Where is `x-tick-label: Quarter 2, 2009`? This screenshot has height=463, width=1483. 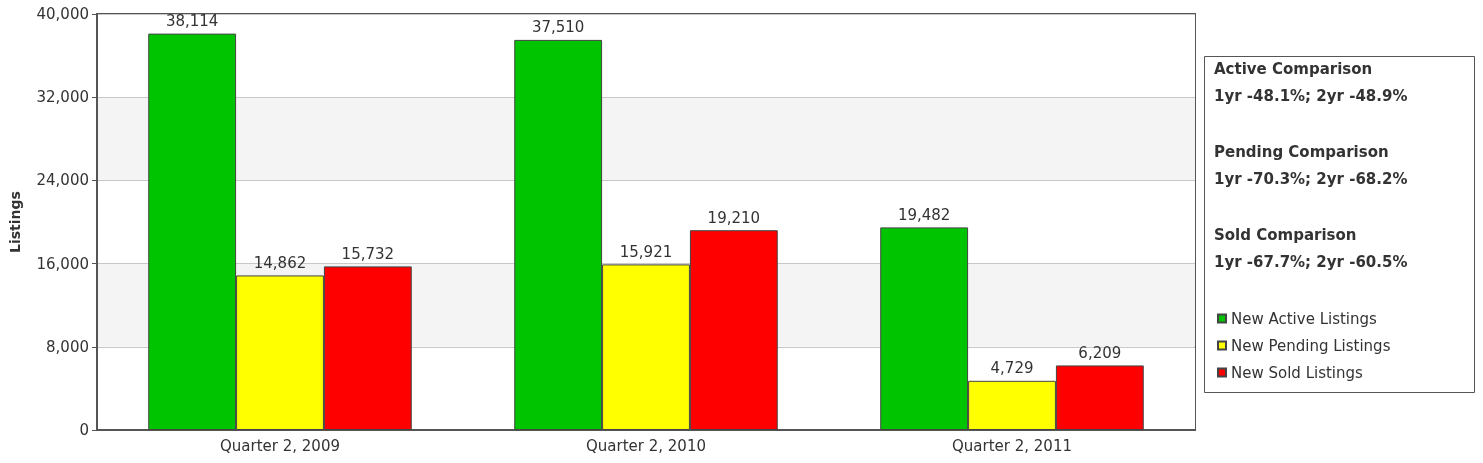
x-tick-label: Quarter 2, 2009 is located at coordinates (280, 445).